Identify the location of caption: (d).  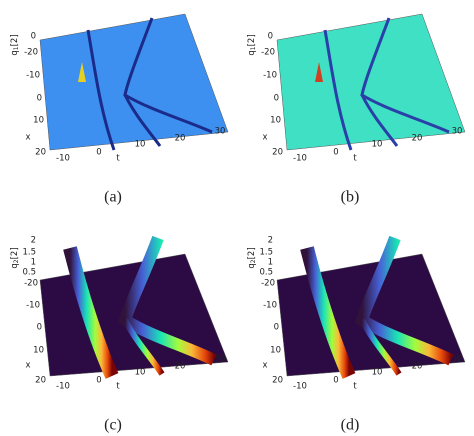
(350, 425).